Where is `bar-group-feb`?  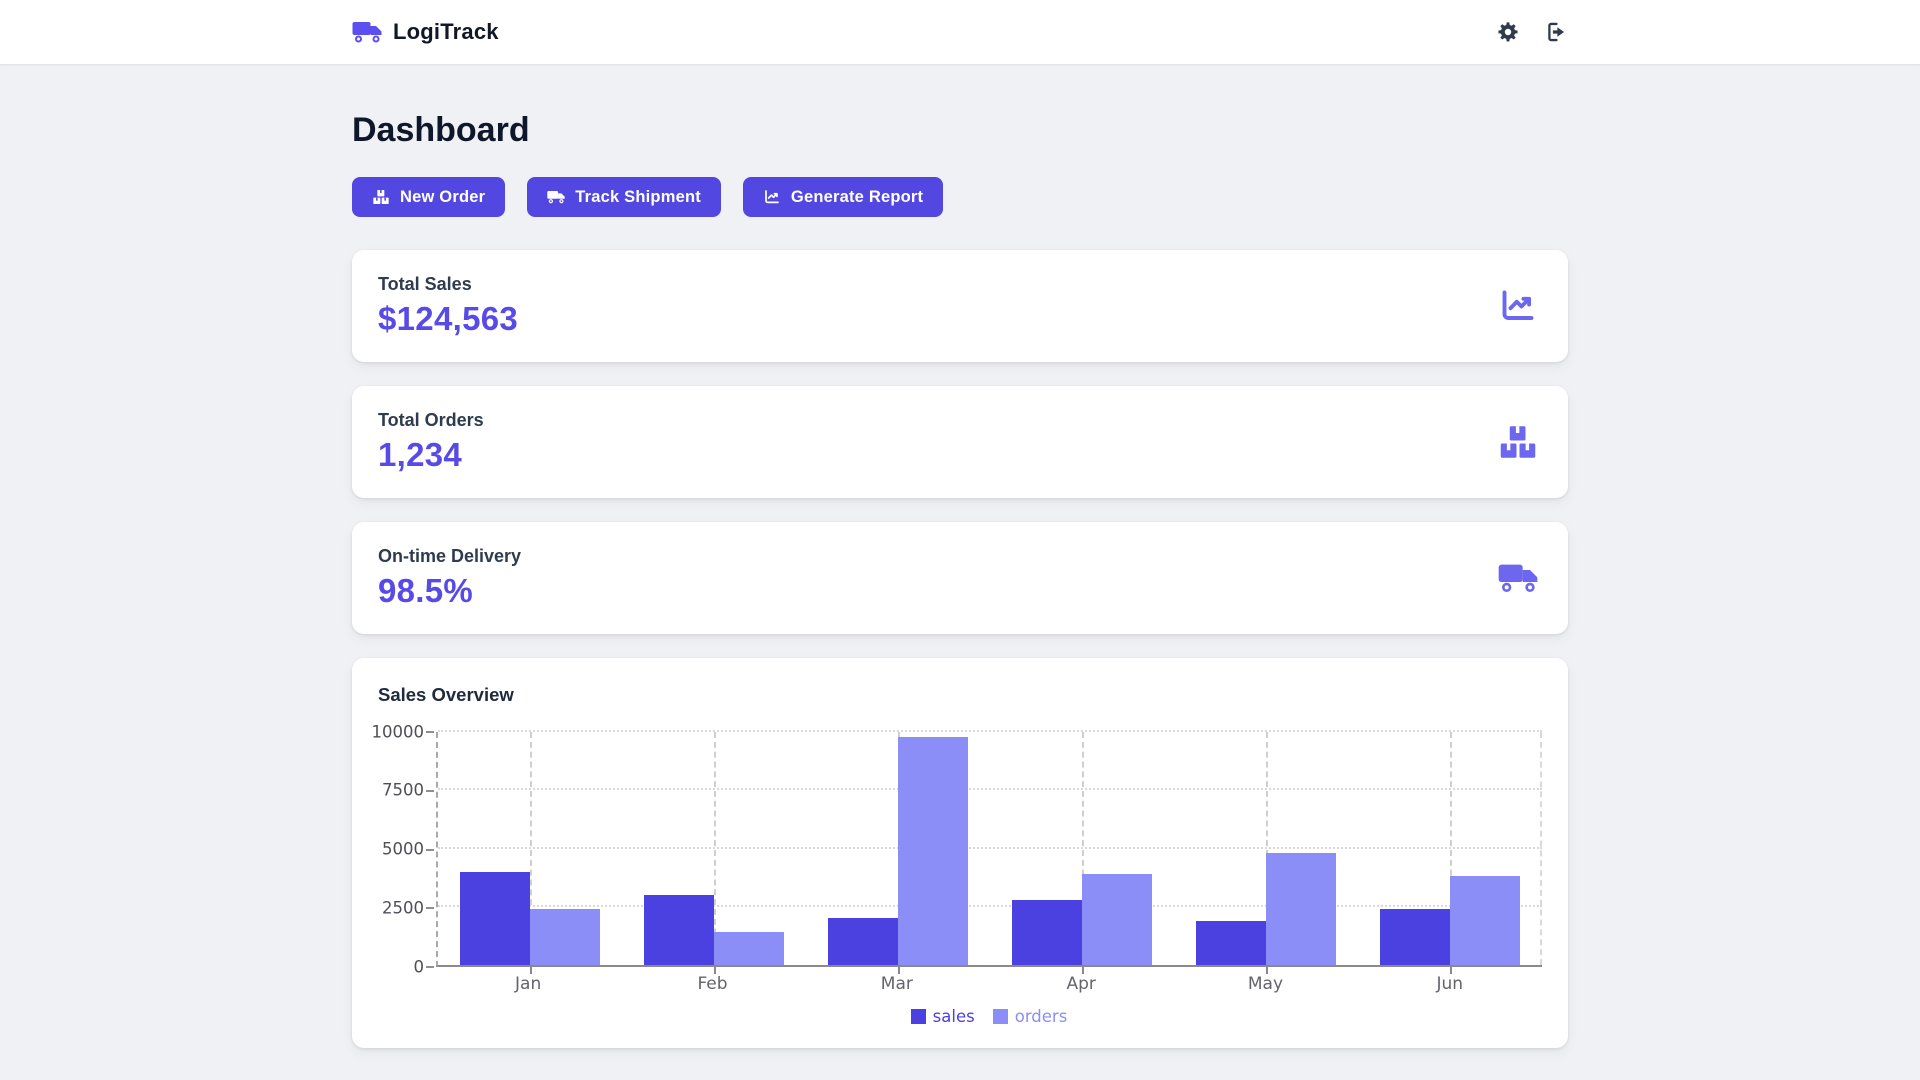
bar-group-feb is located at coordinates (714, 853).